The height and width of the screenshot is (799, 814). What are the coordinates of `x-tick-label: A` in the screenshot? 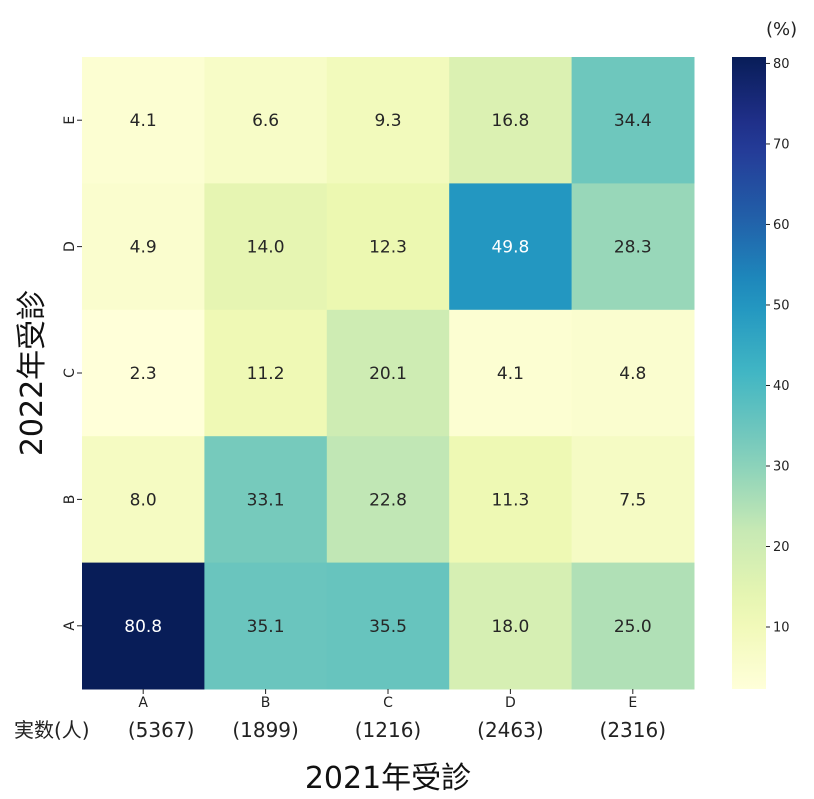 It's located at (143, 703).